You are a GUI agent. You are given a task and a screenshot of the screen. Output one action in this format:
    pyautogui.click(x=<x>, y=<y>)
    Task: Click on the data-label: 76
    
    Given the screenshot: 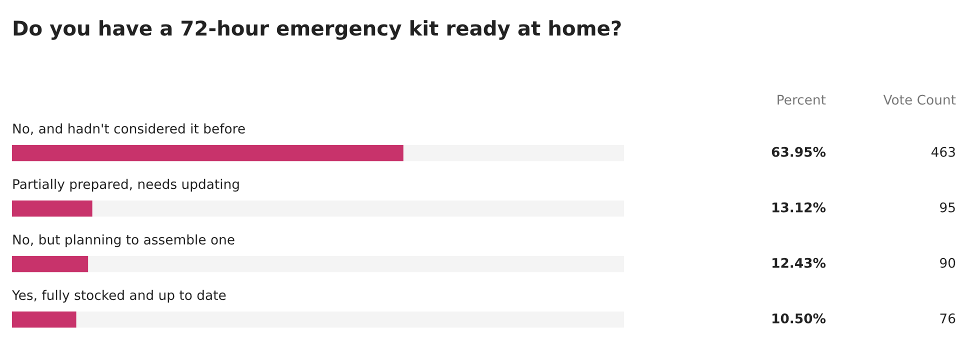 What is the action you would take?
    pyautogui.click(x=948, y=318)
    